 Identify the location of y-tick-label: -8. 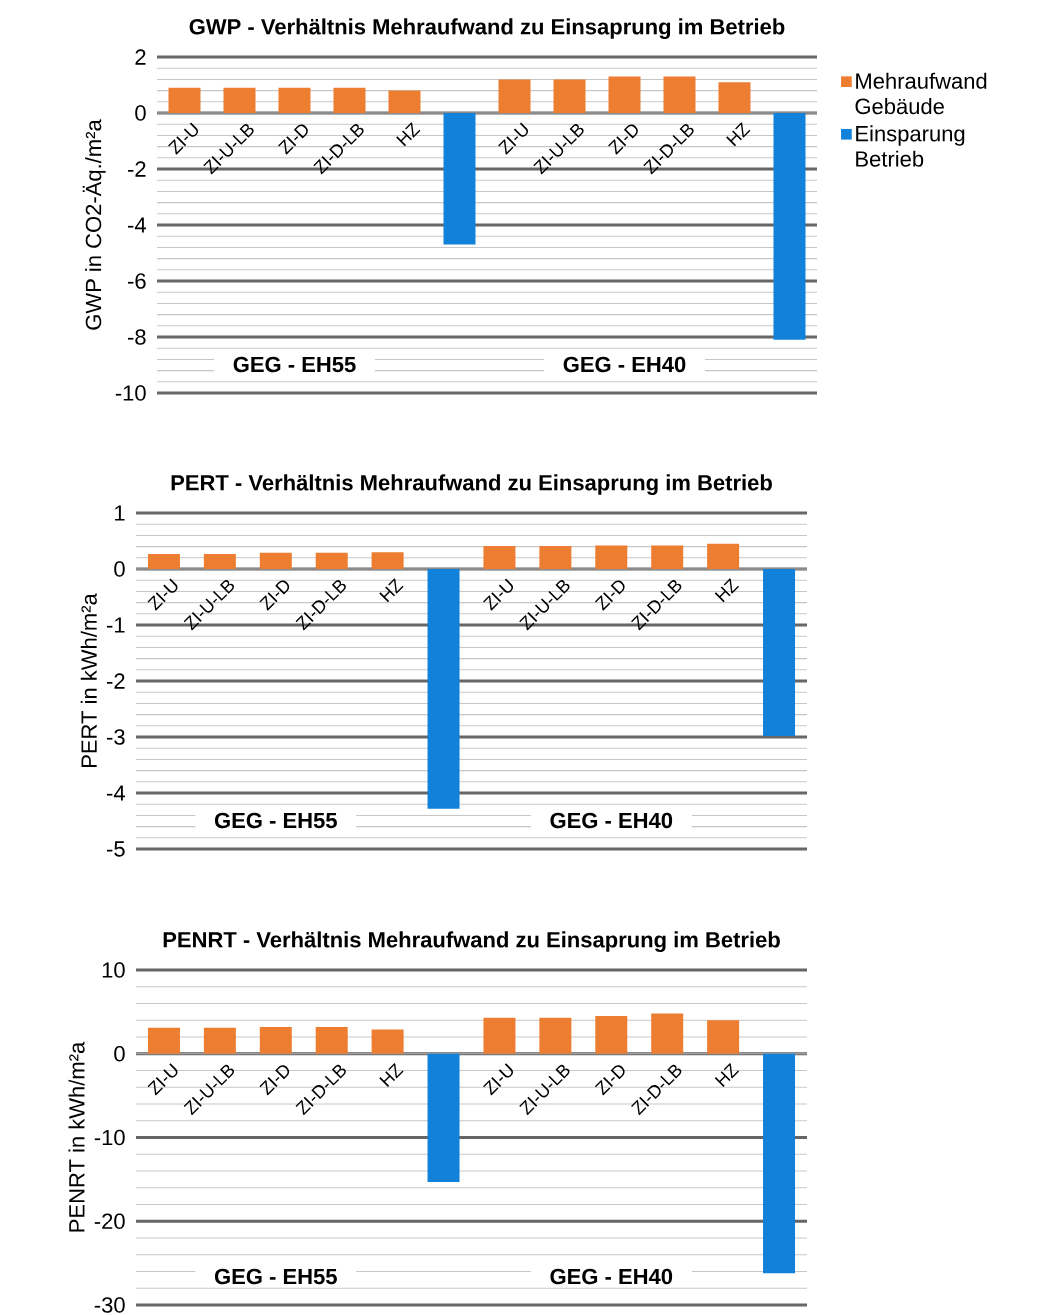
(137, 337).